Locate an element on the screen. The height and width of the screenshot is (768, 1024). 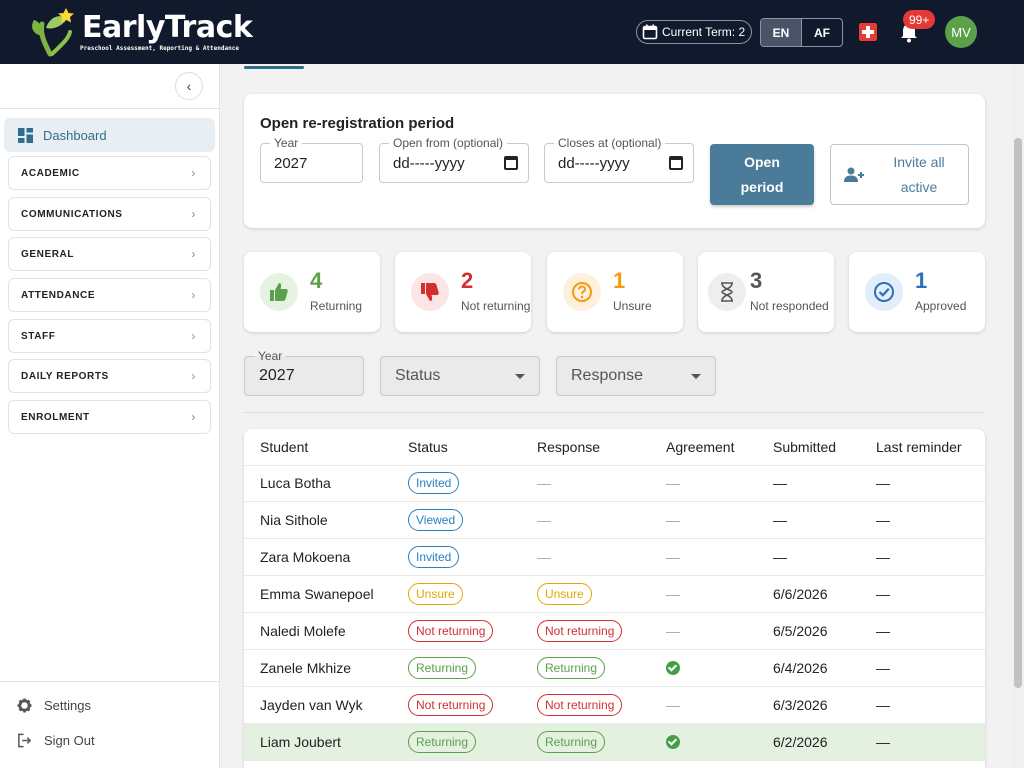
user-avatar: MV is located at coordinates (961, 32).